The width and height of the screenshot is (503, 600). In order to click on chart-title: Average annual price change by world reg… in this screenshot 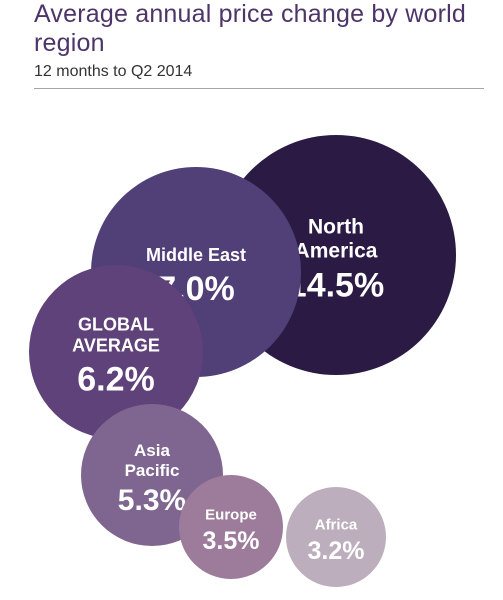, I will do `click(250, 28)`.